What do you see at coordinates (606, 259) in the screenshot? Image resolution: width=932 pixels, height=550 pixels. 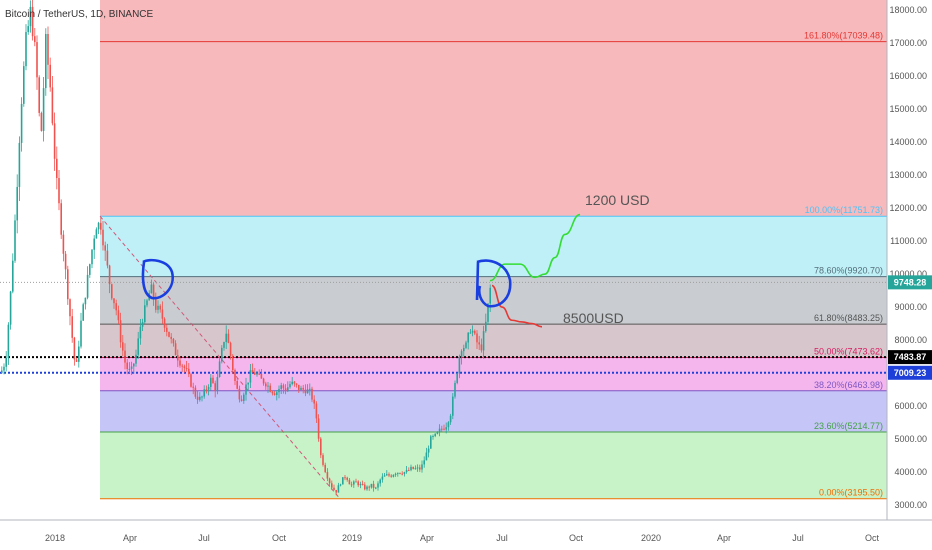 I see `annotations: 1200 USD 8500USD` at bounding box center [606, 259].